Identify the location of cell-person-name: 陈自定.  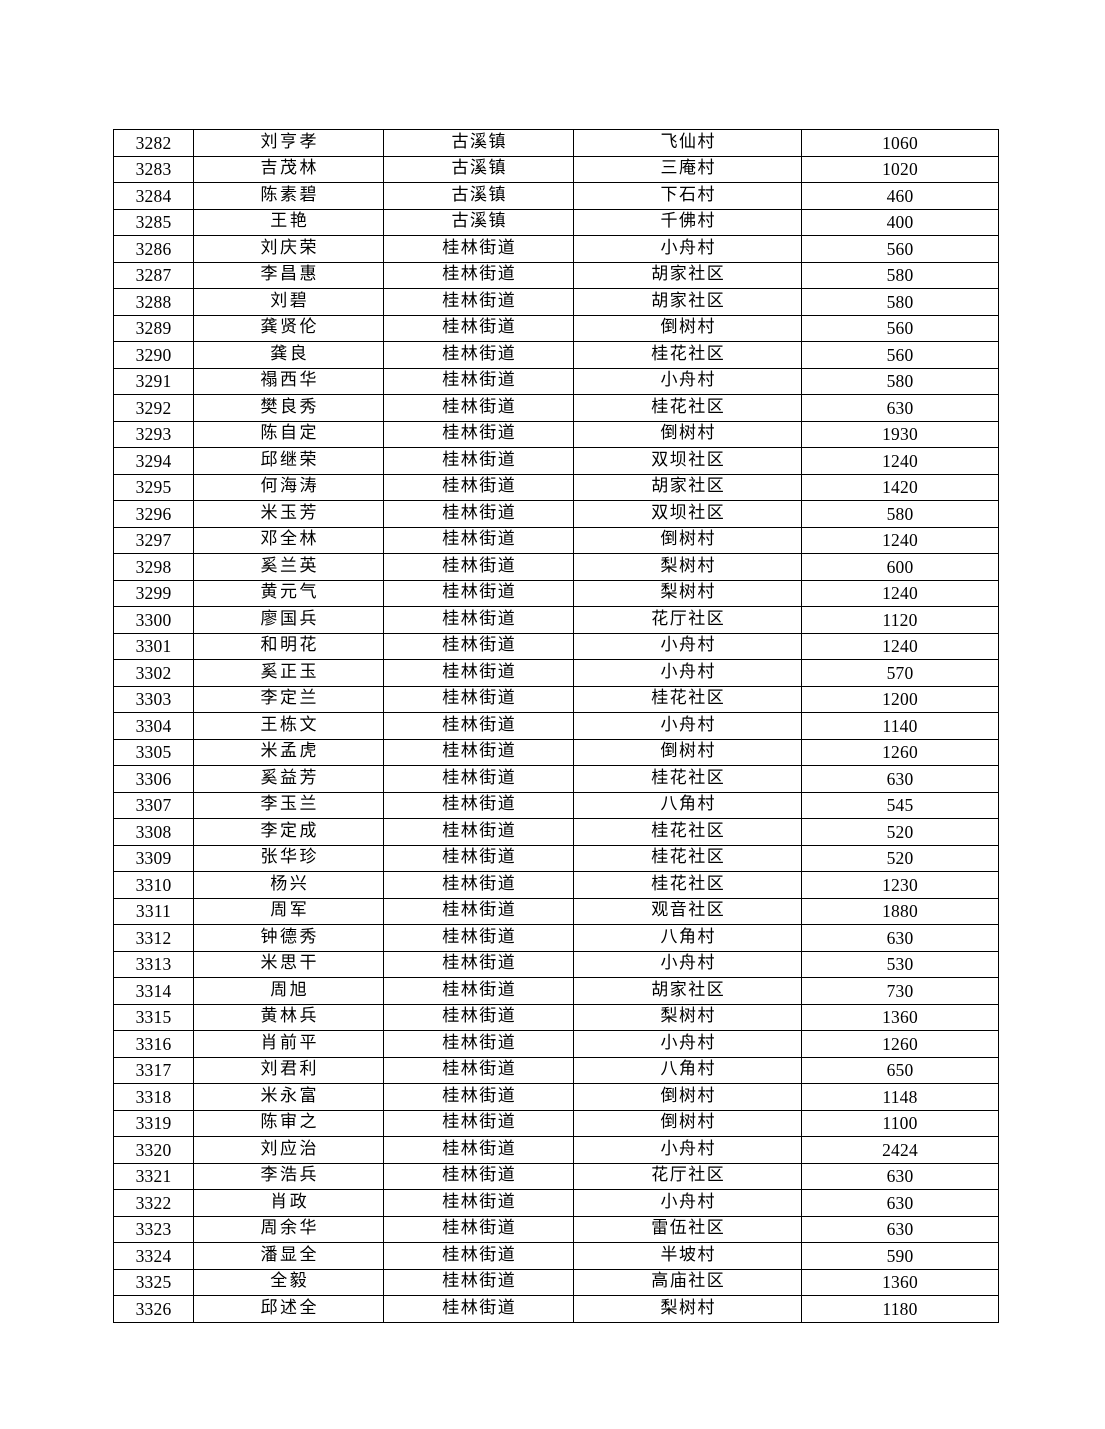
(288, 434).